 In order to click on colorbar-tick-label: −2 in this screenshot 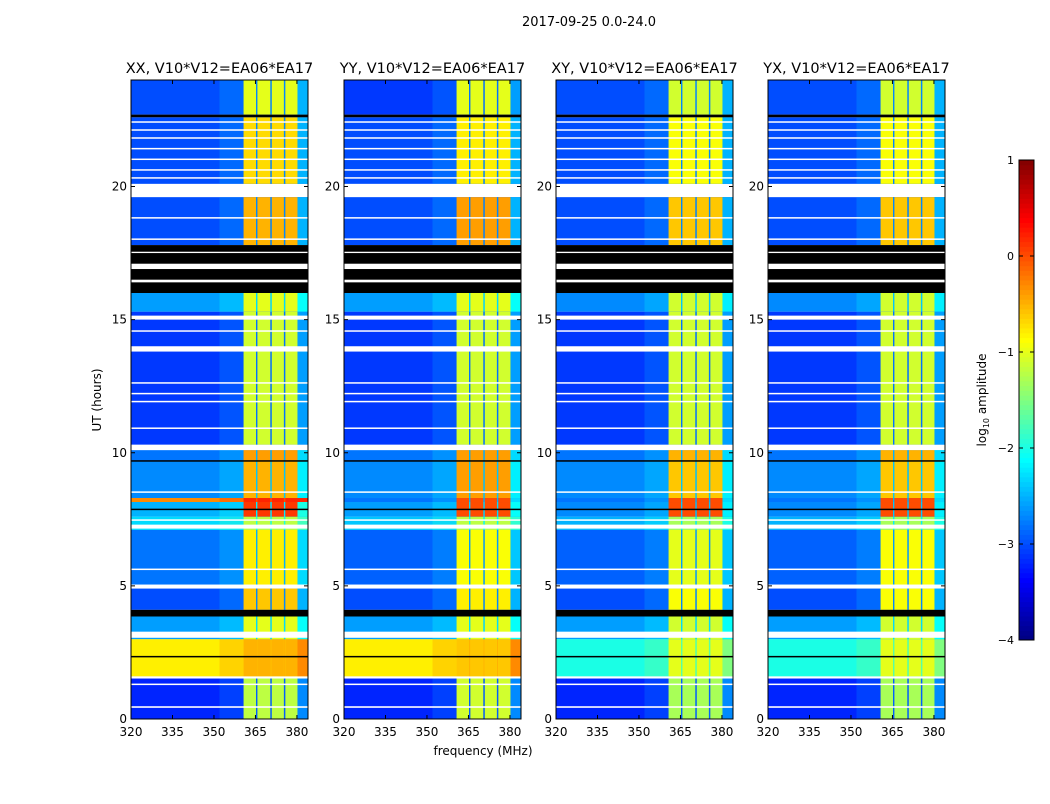, I will do `click(1006, 448)`.